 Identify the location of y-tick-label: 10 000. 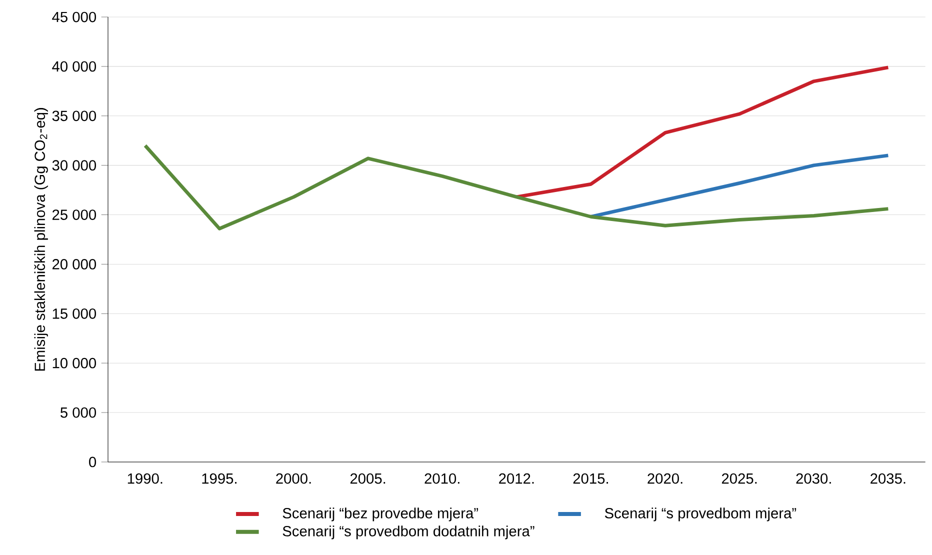
(74, 363).